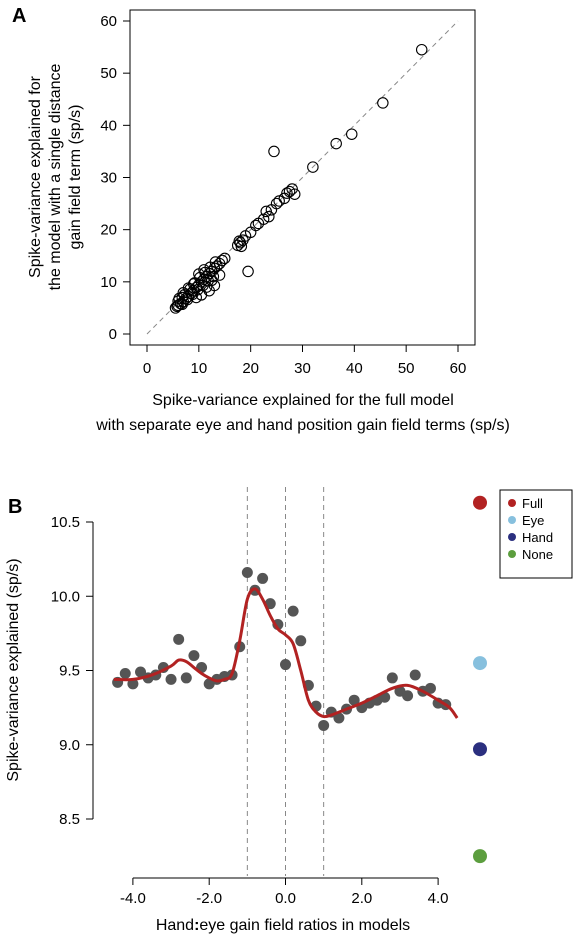 The image size is (575, 935). What do you see at coordinates (13, 669) in the screenshot?
I see `panel-b-ylabel: Spike-variance explained (sp/s)` at bounding box center [13, 669].